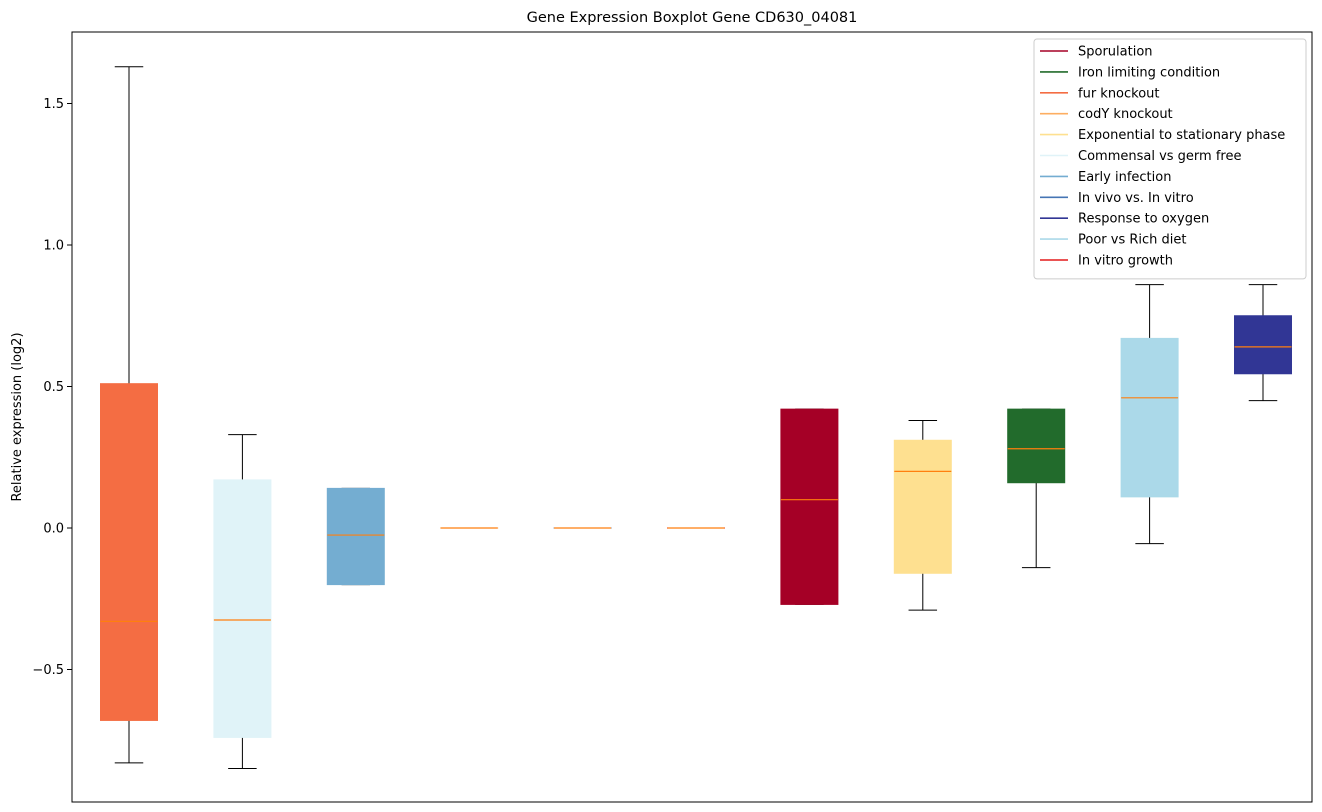 The image size is (1322, 812). I want to click on legend-entry: Commensal vs germ free, so click(1140, 156).